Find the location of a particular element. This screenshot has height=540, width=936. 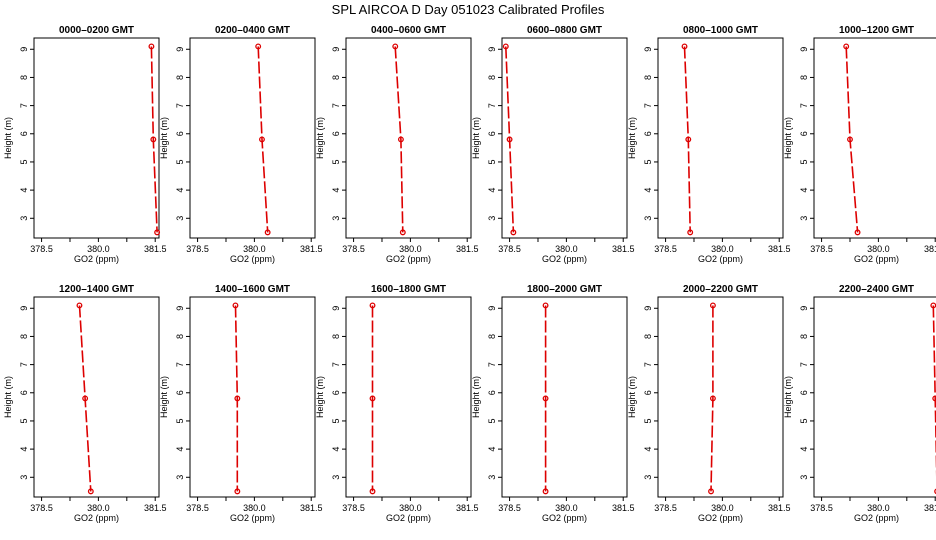

panel-title: 1600–1800 GMT is located at coordinates (408, 289).